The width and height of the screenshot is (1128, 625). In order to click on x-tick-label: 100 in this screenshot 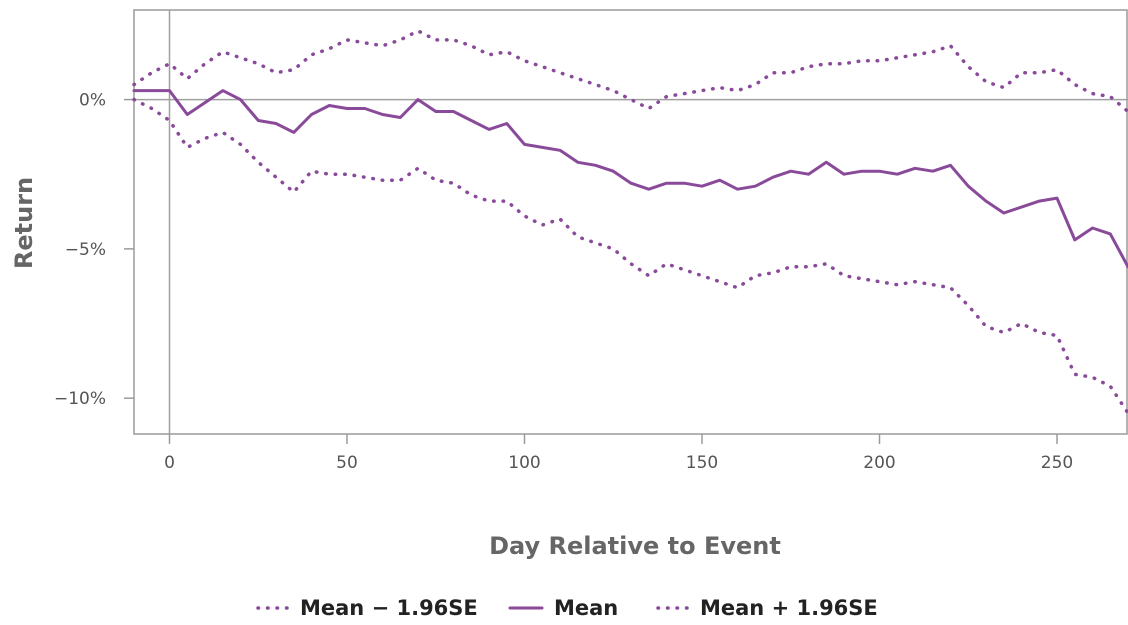, I will do `click(524, 463)`.